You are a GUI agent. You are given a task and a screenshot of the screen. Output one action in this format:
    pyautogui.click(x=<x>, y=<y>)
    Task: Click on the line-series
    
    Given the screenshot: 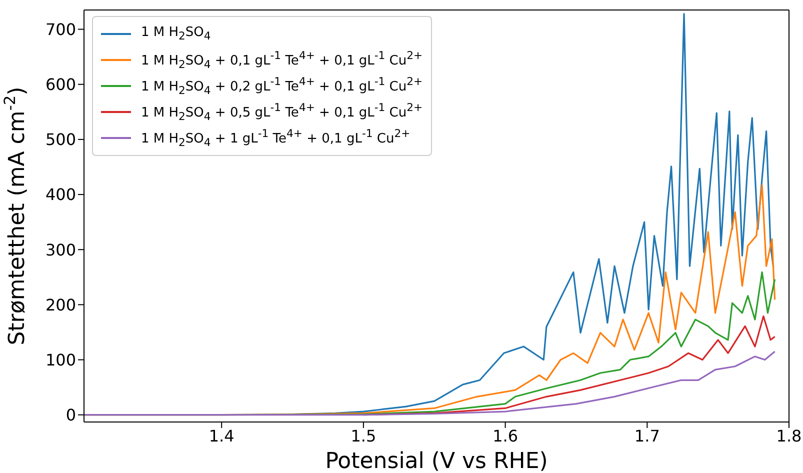 What is the action you would take?
    pyautogui.click(x=430, y=383)
    